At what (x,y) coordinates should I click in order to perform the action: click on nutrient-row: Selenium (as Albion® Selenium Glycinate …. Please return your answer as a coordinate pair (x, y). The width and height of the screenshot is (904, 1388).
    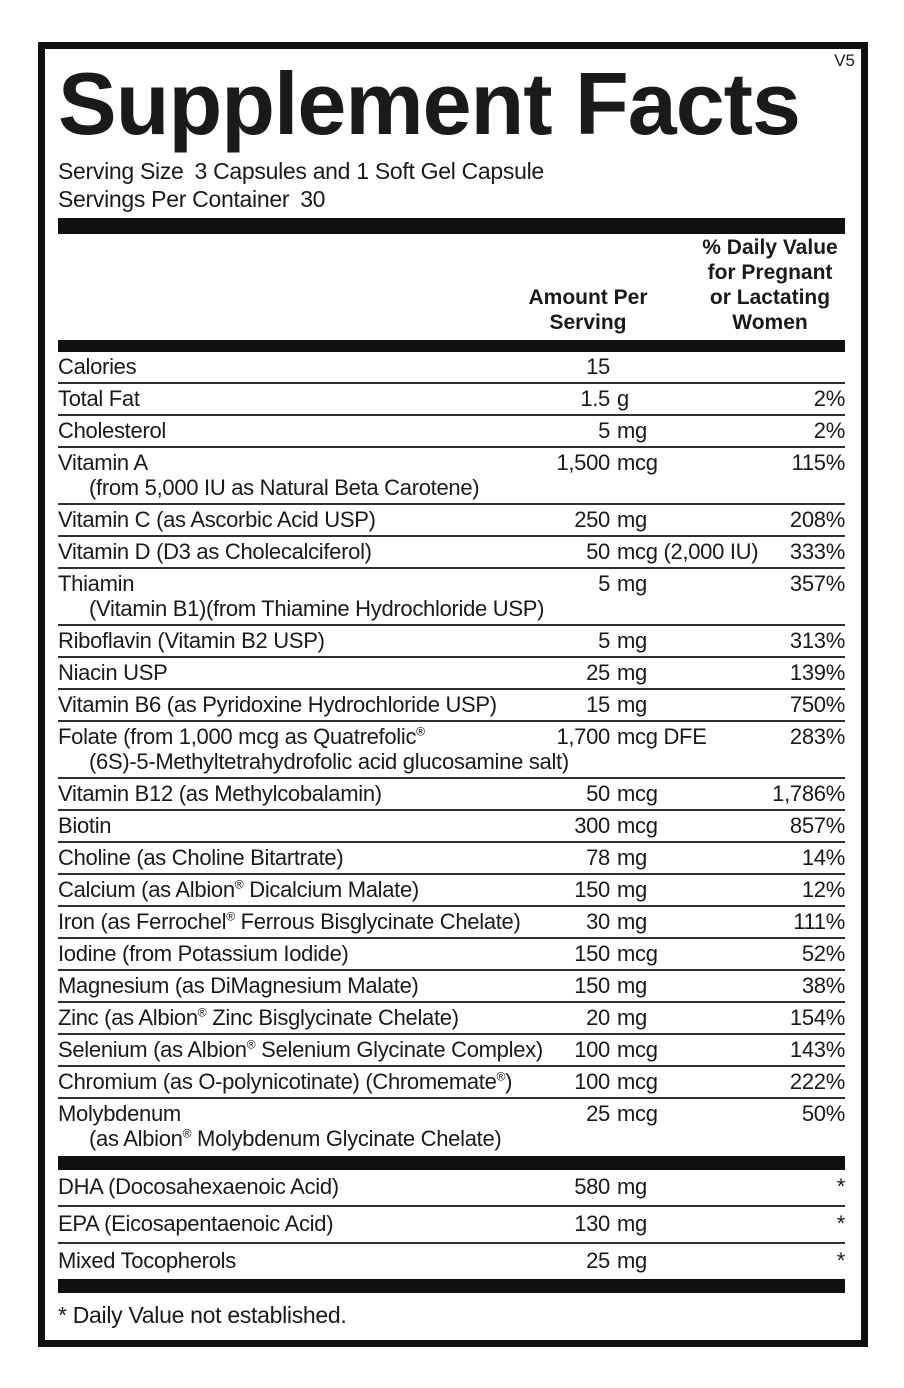
    Looking at the image, I should click on (451, 1049).